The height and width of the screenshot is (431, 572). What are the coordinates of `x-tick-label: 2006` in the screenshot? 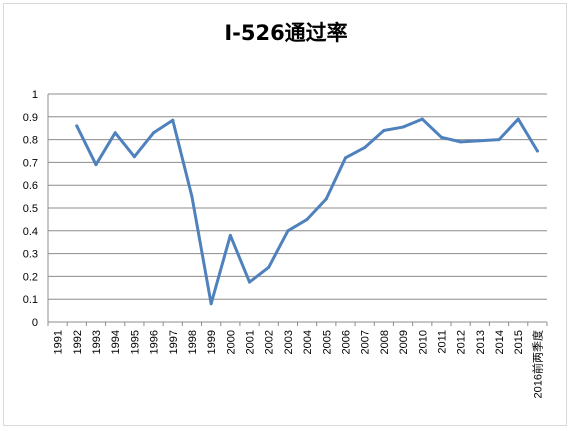 It's located at (346, 342).